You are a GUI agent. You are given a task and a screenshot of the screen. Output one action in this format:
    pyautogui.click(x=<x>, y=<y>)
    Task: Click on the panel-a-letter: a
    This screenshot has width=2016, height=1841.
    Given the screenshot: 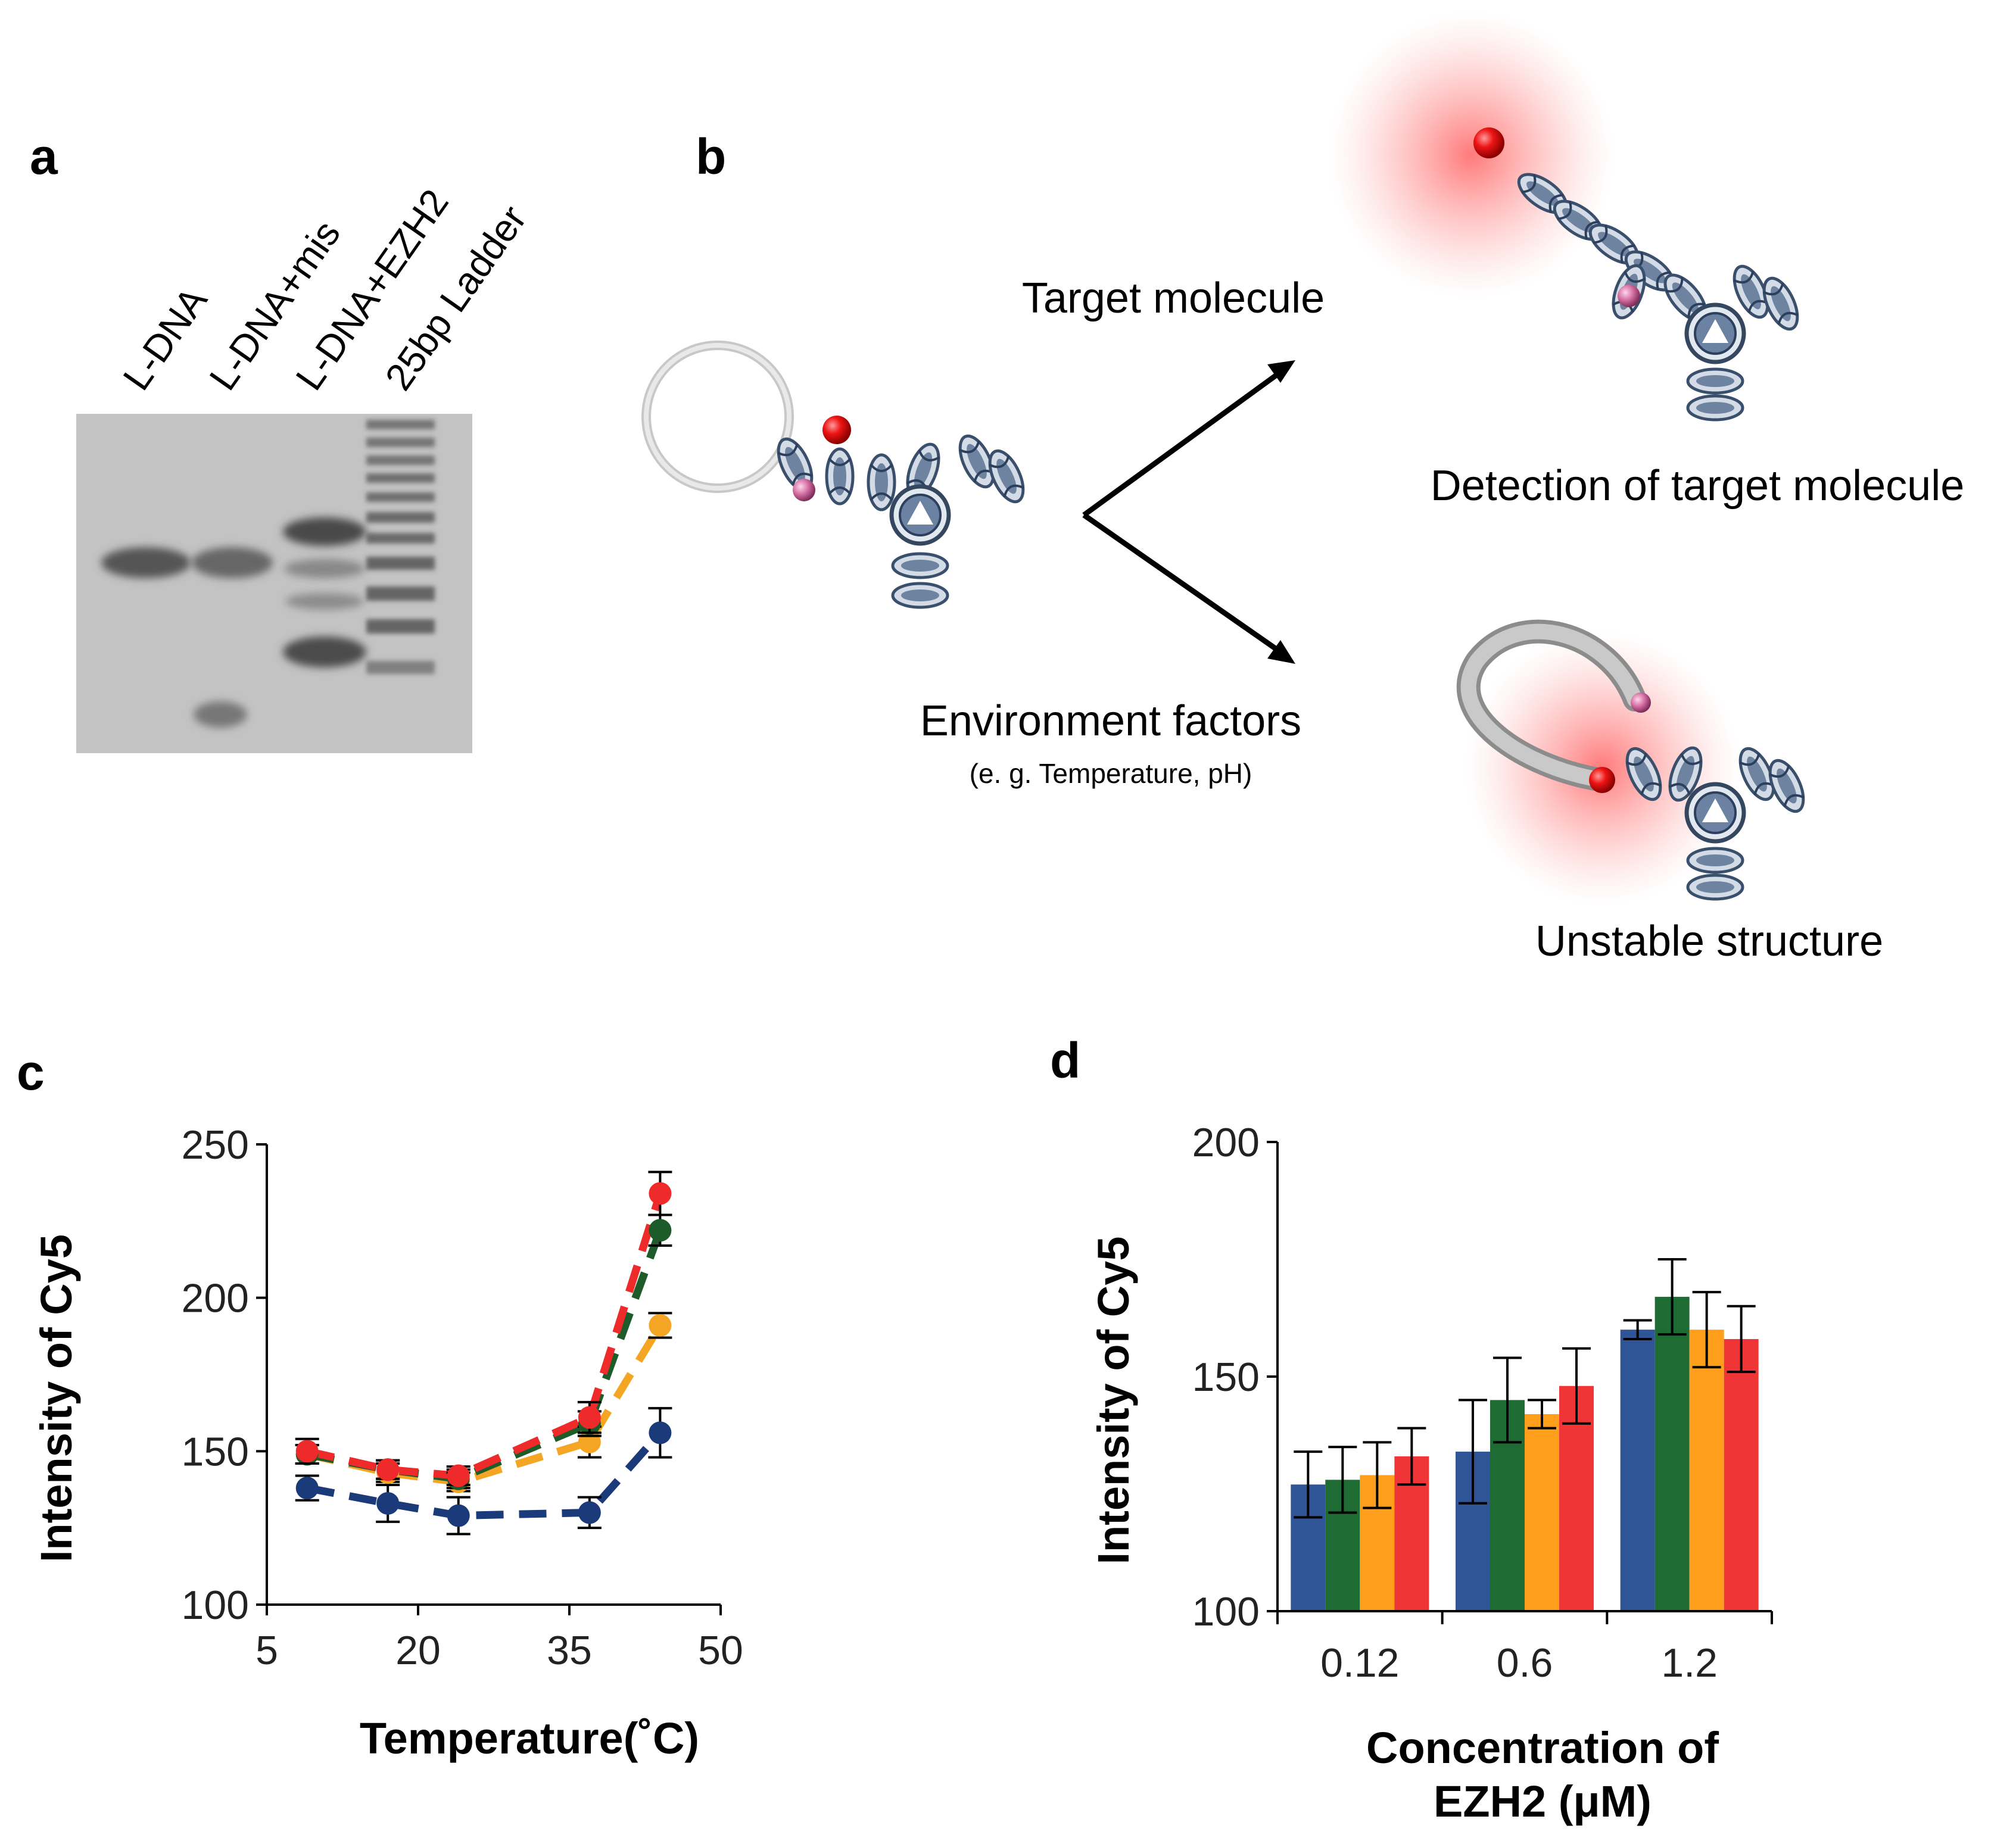 What is the action you would take?
    pyautogui.click(x=44, y=157)
    